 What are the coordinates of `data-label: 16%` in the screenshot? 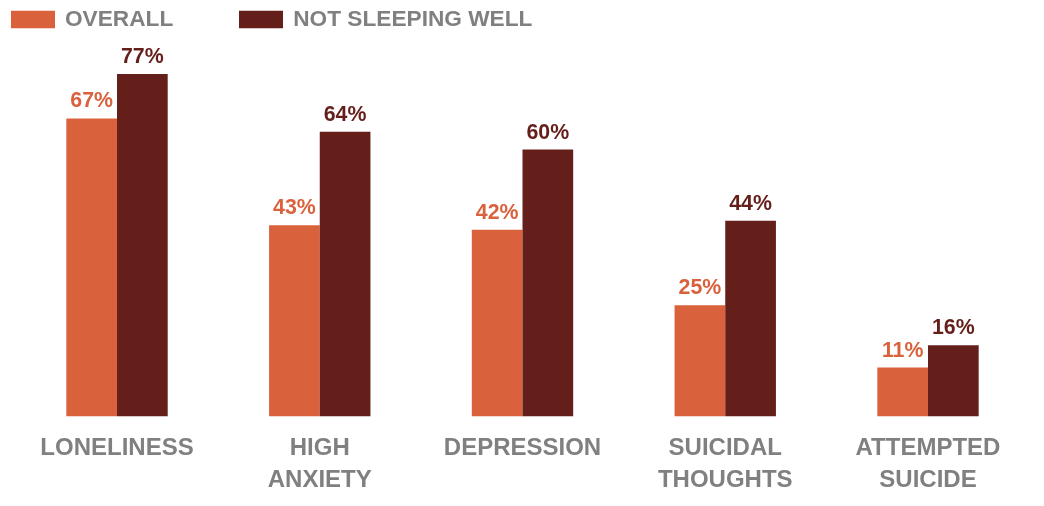 It's located at (953, 327).